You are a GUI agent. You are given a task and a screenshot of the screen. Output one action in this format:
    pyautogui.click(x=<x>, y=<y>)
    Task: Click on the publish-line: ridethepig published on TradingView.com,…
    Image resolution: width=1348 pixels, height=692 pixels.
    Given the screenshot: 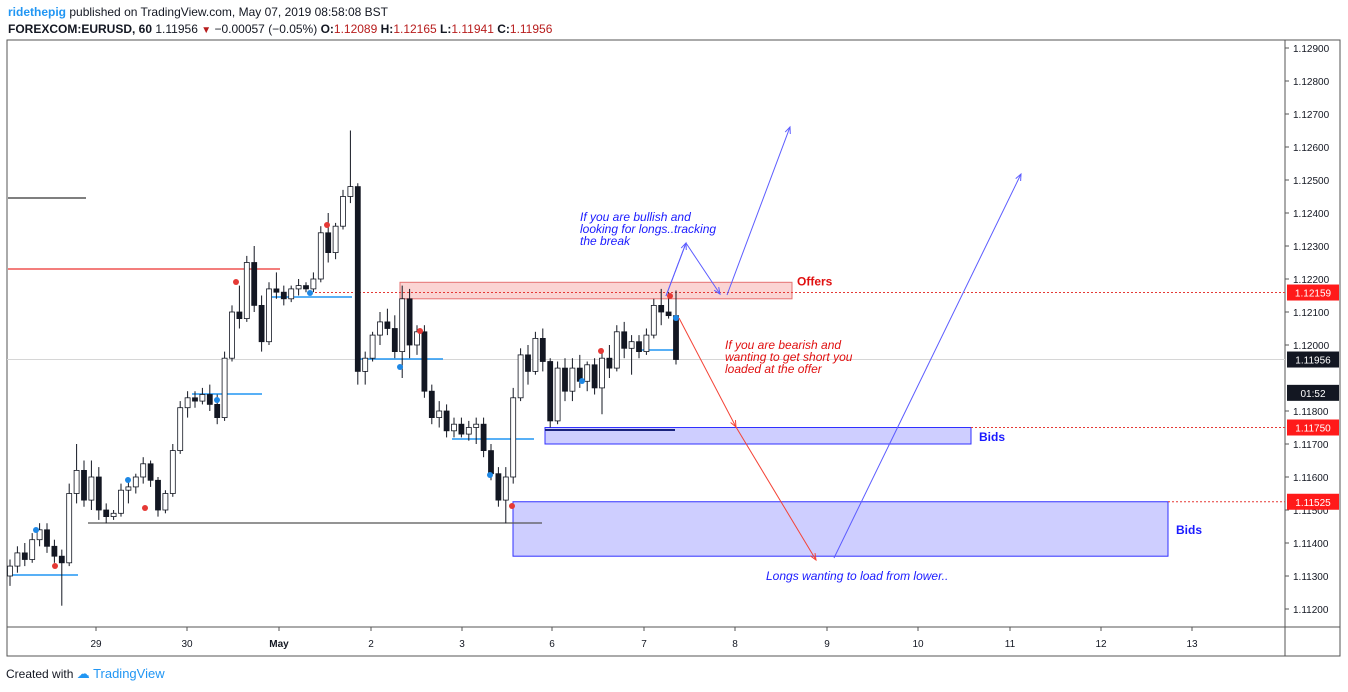 What is the action you would take?
    pyautogui.click(x=198, y=12)
    